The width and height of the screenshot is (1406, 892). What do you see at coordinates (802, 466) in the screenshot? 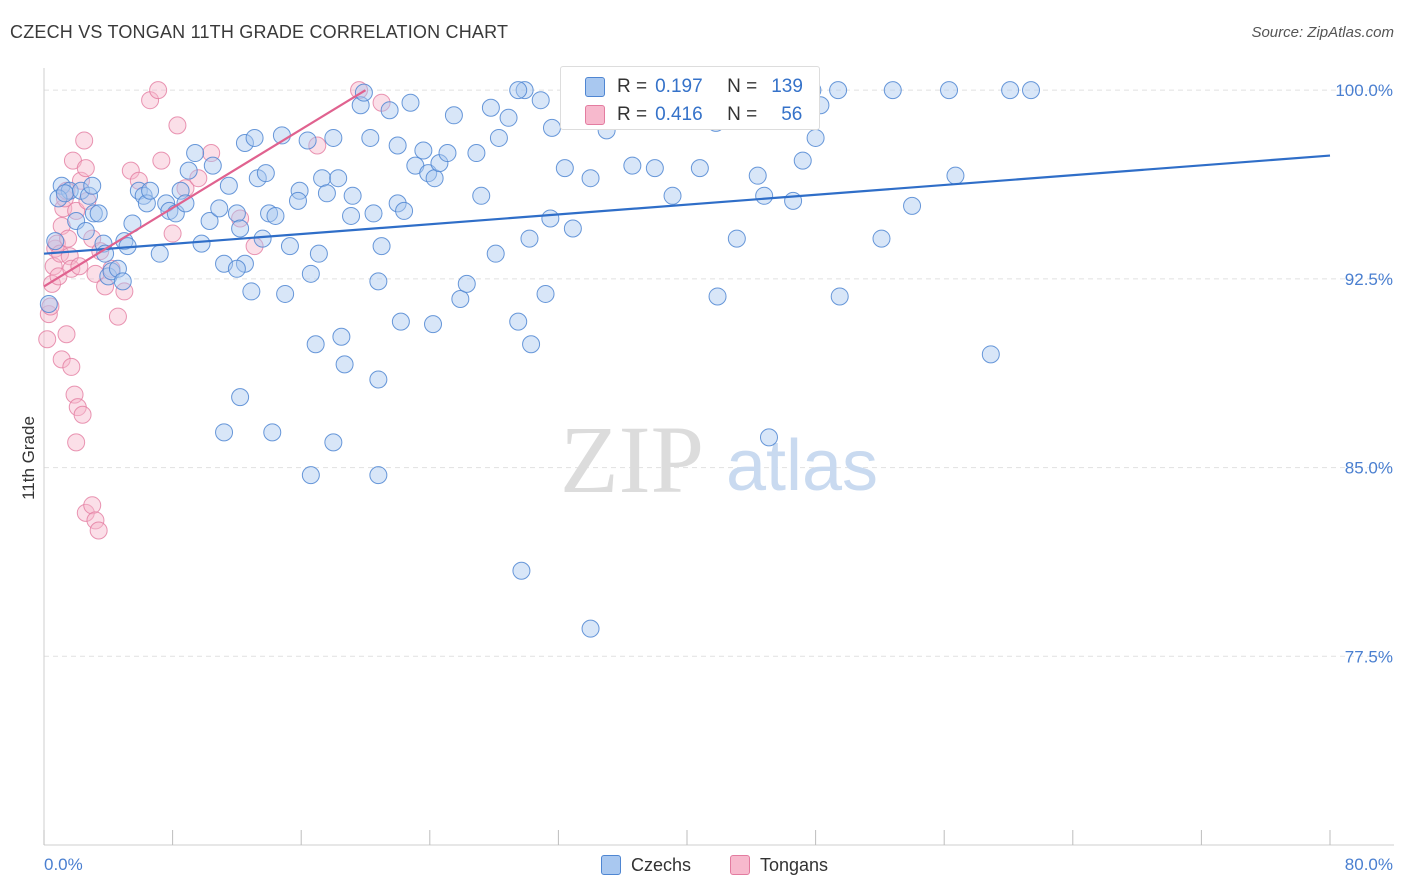
I see `watermark-atlas: atlas` at bounding box center [802, 466].